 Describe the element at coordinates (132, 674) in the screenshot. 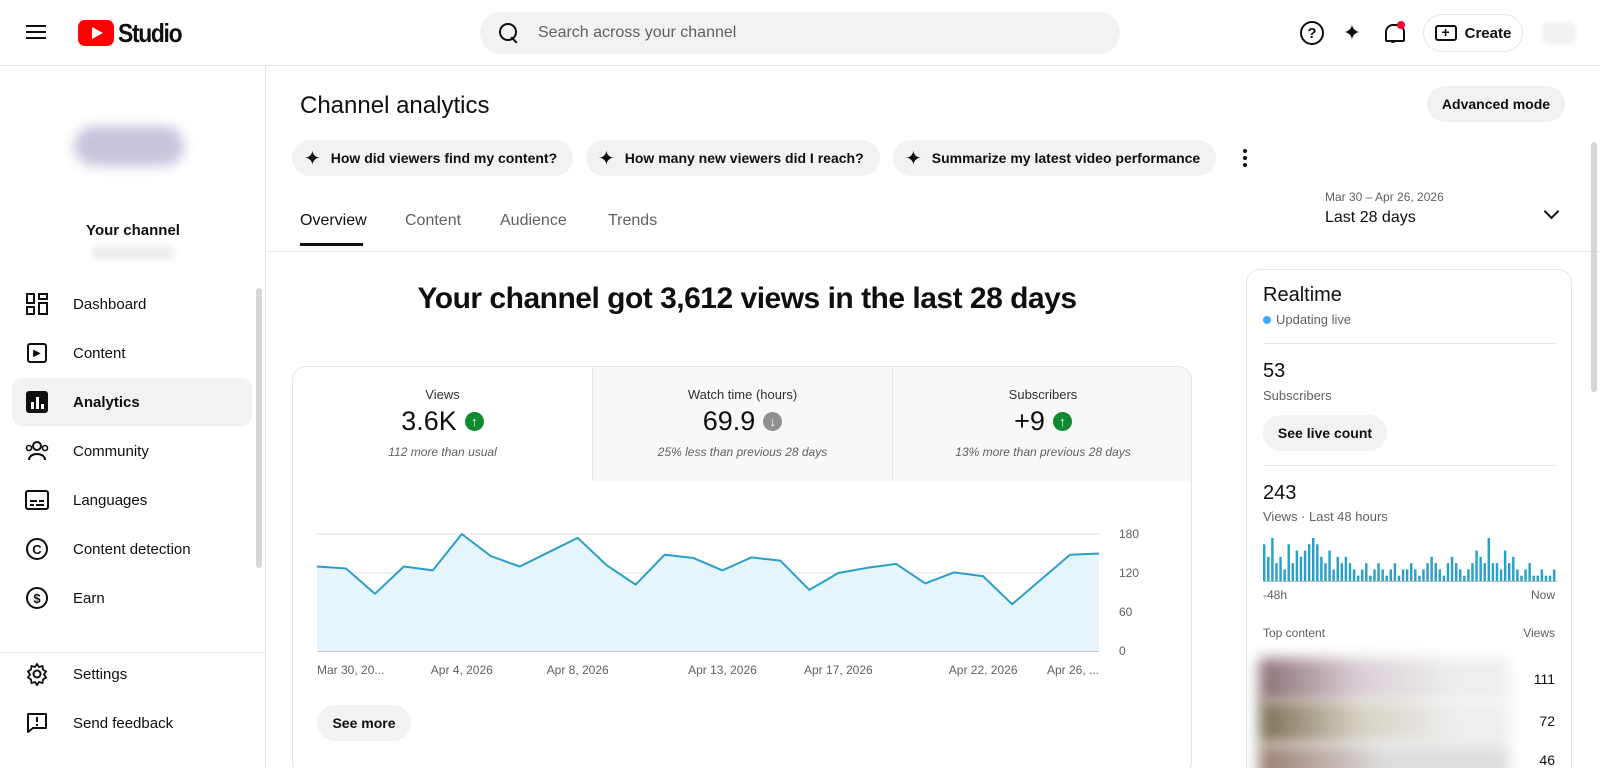

I see `sidebar-item-settings: Settings` at that location.